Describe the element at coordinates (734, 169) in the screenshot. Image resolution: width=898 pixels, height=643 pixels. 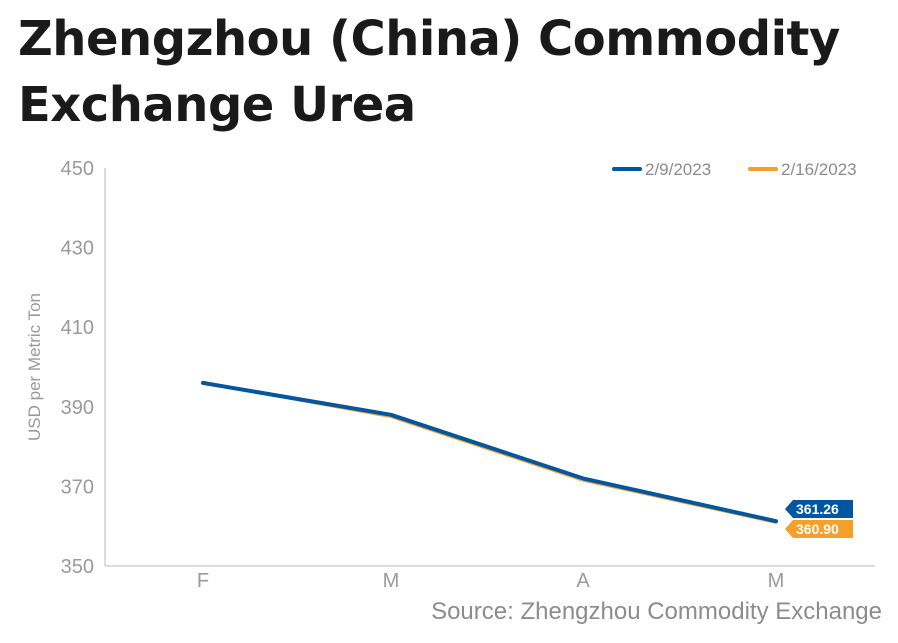
I see `legend: 2/9/2023 2/16/2023` at that location.